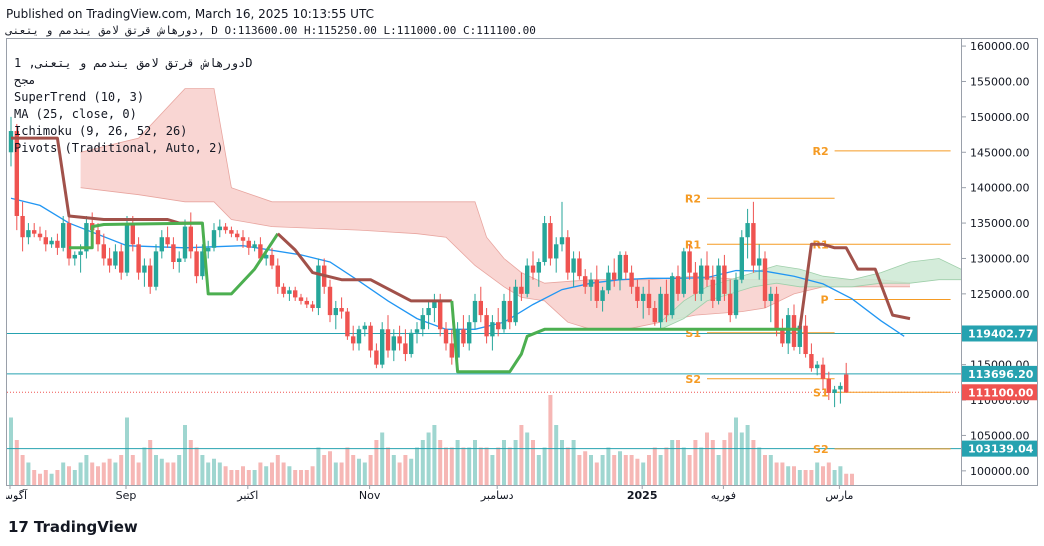  Describe the element at coordinates (814, 304) in the screenshot. I see `ichimoku-cloud-bullish-span-b` at that location.